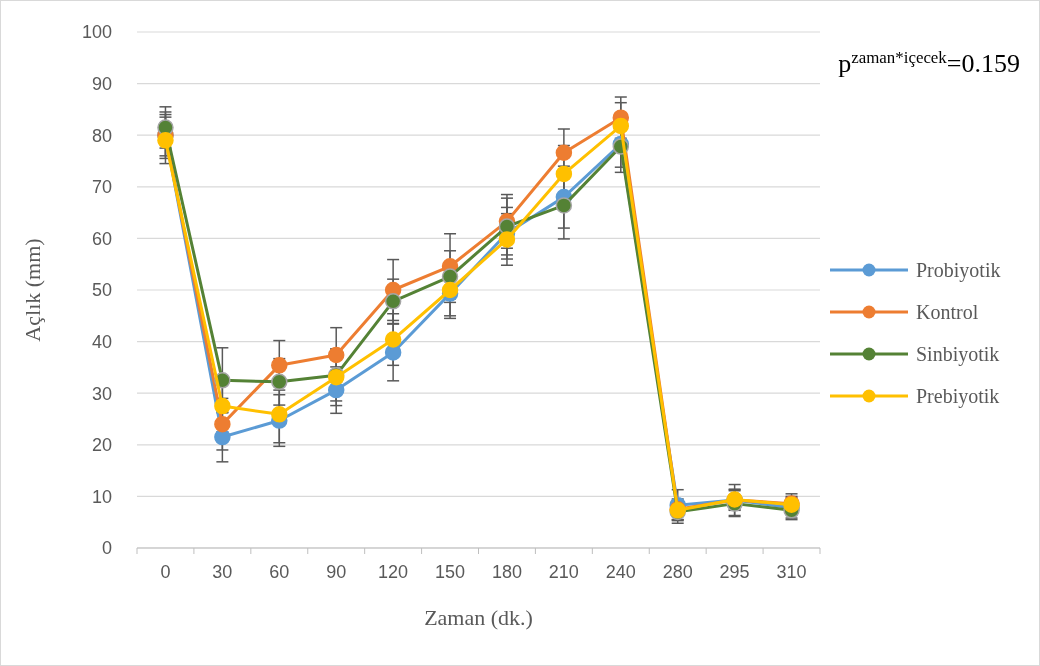 Image resolution: width=1040 pixels, height=666 pixels. I want to click on y-axis-title: Açlık (mm), so click(32, 290).